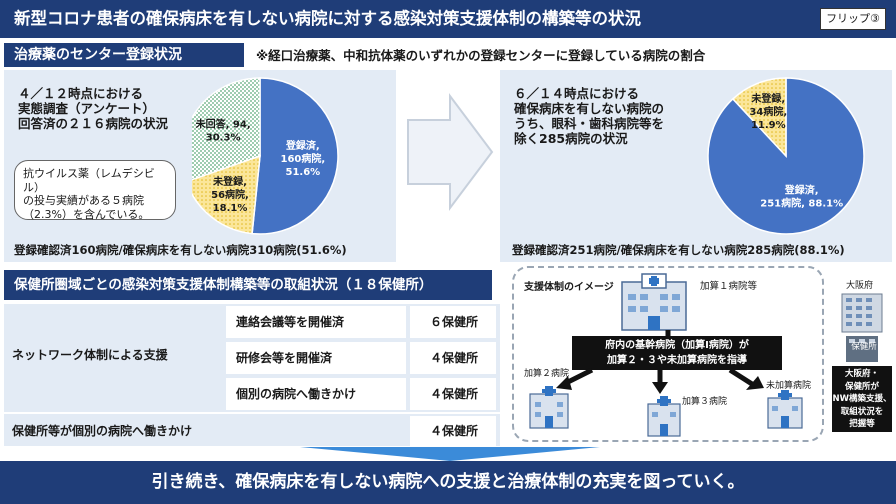 The image size is (896, 504). I want to click on callout-line: （2.3%）を含んでいる。, so click(86, 214).